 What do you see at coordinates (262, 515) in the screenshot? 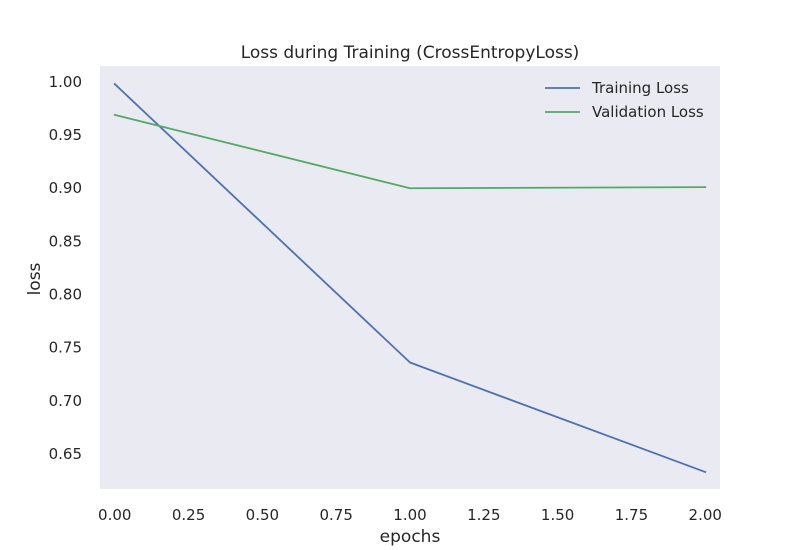
I see `x-tick-label: 0.50` at bounding box center [262, 515].